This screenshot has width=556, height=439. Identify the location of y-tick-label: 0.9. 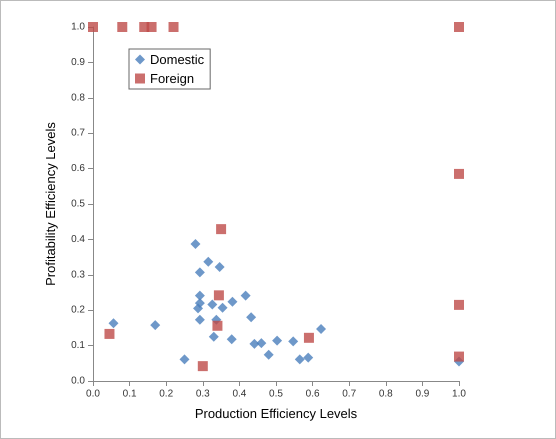
(78, 62).